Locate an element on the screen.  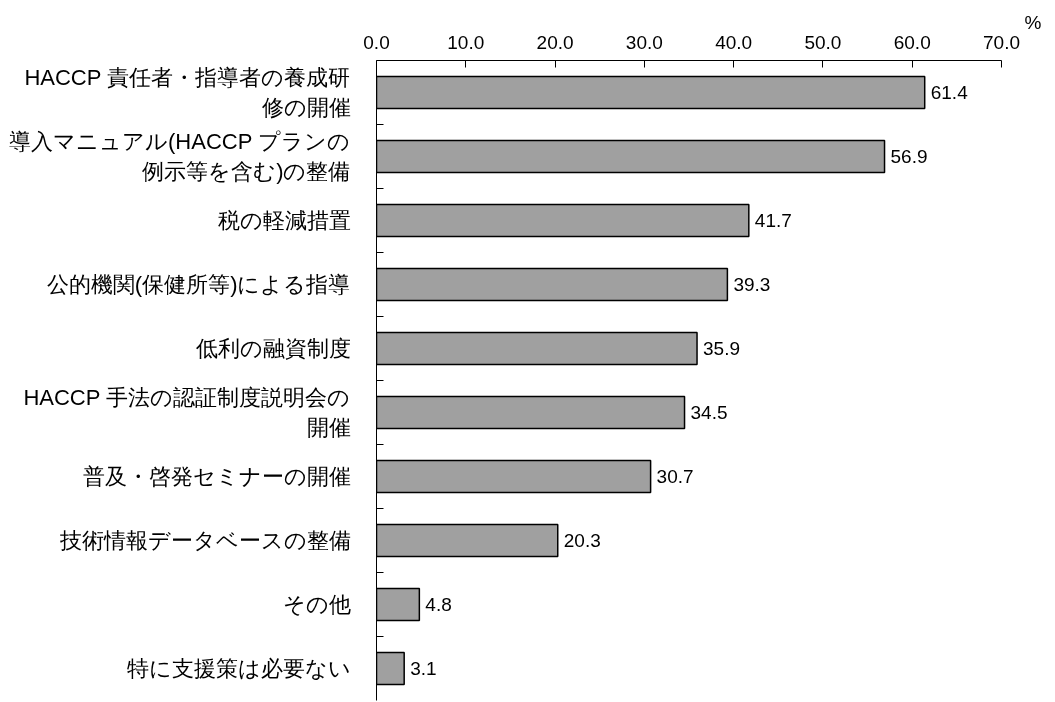
y-tick-label: その他 is located at coordinates (316, 604).